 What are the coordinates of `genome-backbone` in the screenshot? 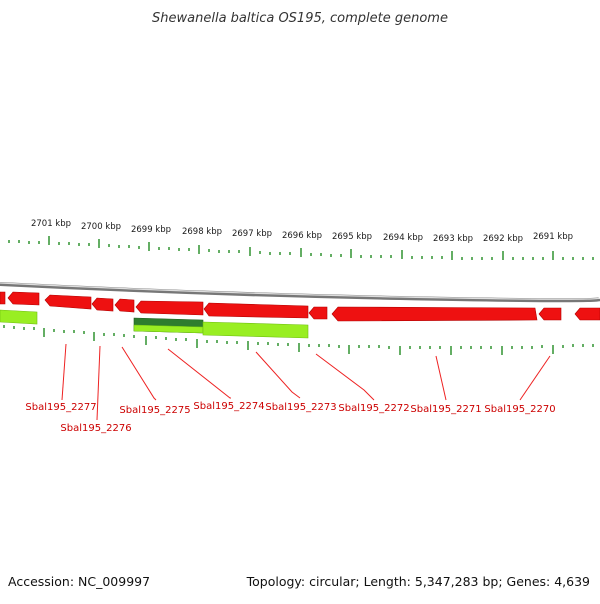 It's located at (300, 292).